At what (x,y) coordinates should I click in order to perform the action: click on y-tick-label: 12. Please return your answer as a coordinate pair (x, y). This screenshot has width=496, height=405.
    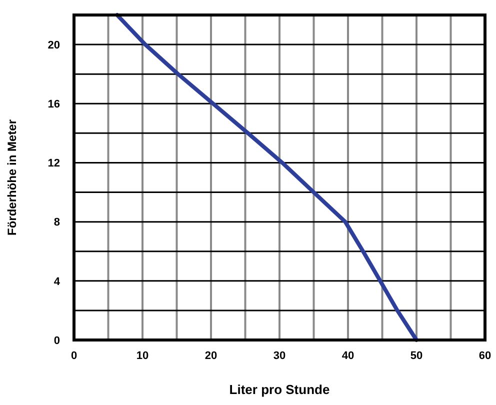
    Looking at the image, I should click on (54, 164).